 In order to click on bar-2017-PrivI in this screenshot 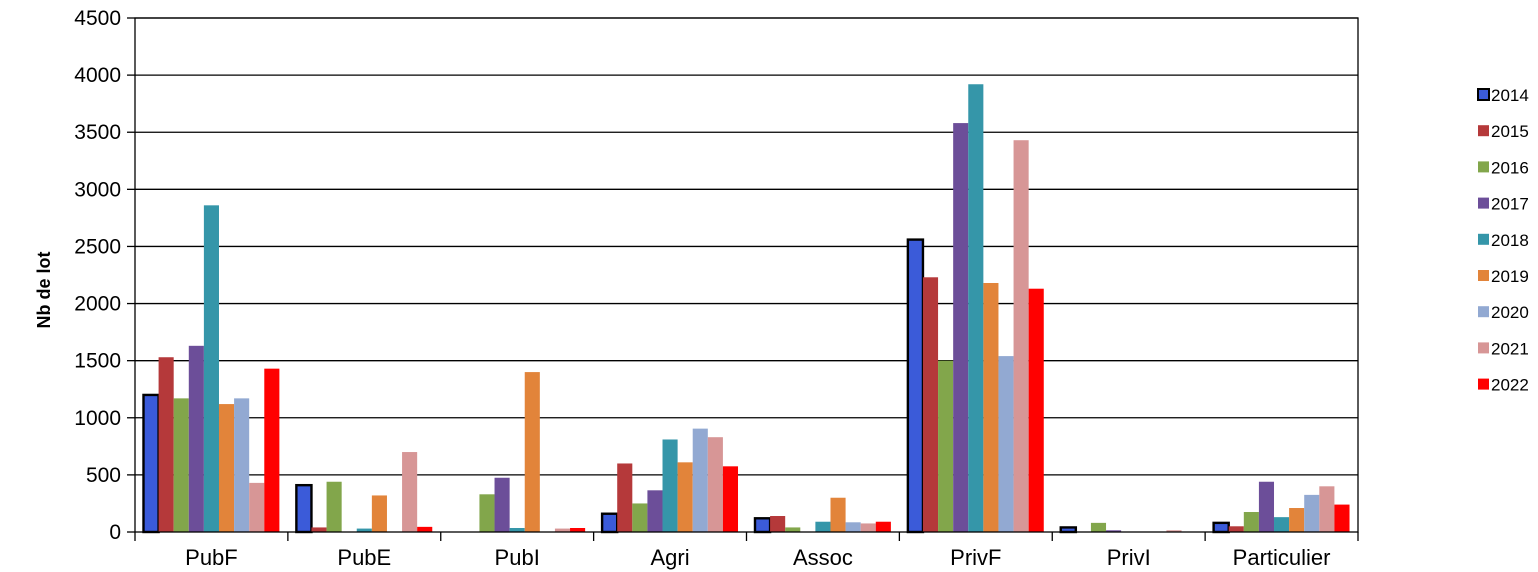, I will do `click(1114, 531)`.